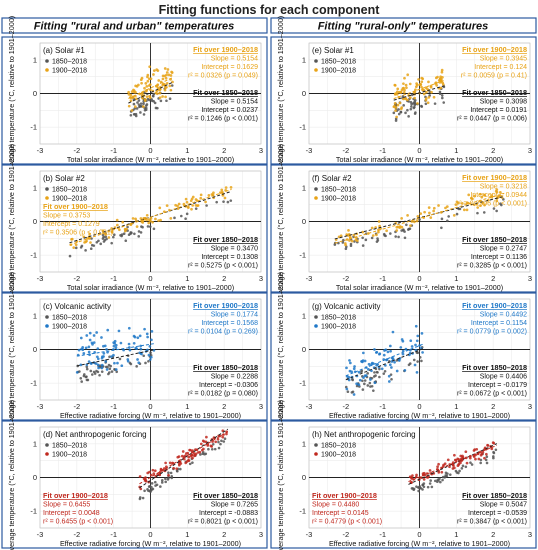 This screenshot has width=538, height=550. I want to click on panel-title: (c) Volcanic activity, so click(77, 306).